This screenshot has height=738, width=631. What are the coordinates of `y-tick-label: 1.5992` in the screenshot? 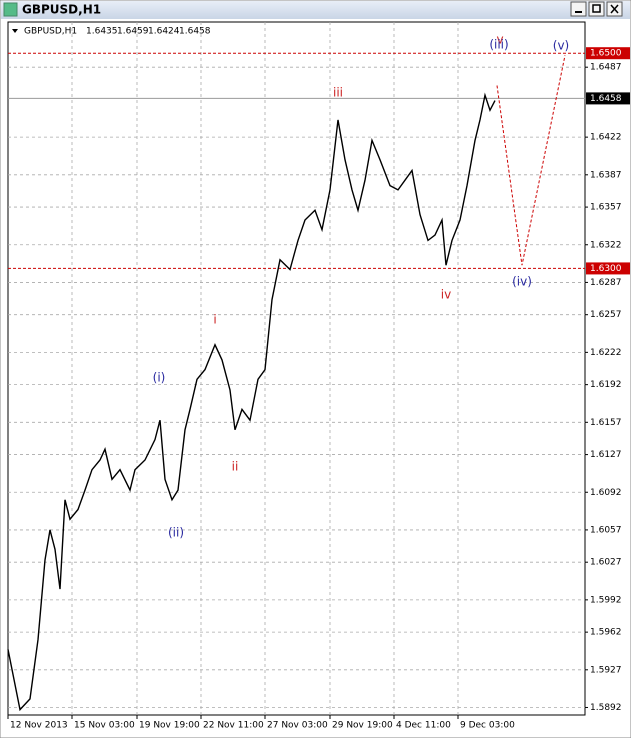 It's located at (606, 600).